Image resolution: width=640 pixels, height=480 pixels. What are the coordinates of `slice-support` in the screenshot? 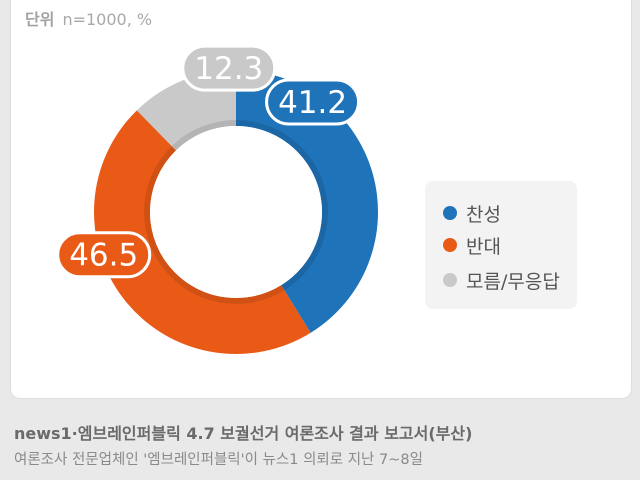 It's located at (307, 201).